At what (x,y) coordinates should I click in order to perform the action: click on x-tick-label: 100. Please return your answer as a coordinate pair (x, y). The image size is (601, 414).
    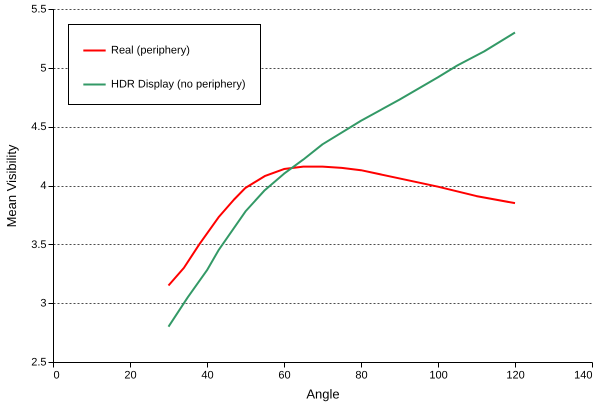
    Looking at the image, I should click on (438, 376).